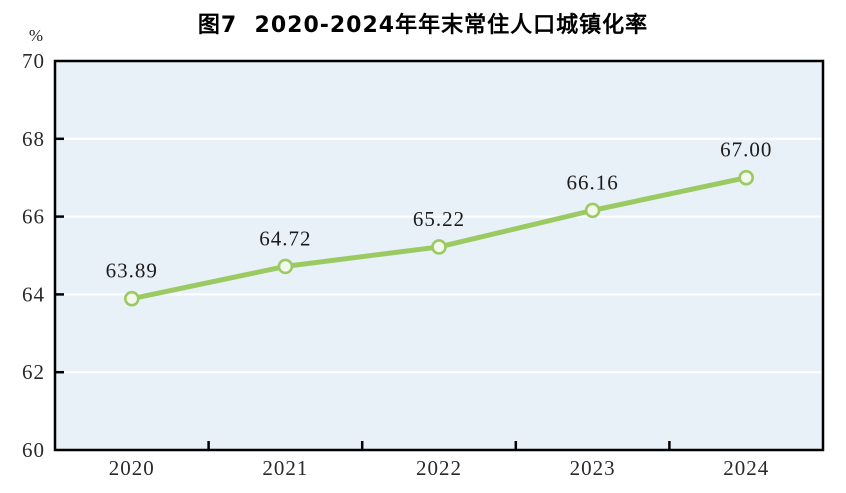 Image resolution: width=846 pixels, height=493 pixels. I want to click on y-axis-label: 68, so click(33, 139).